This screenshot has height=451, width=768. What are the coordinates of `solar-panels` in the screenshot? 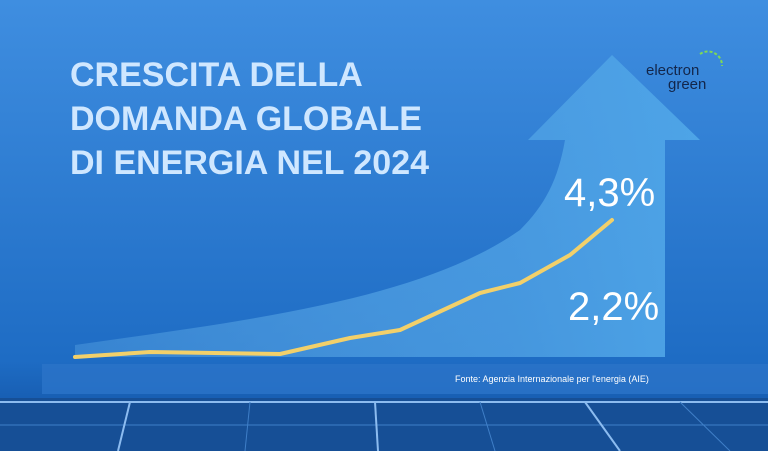 It's located at (384, 424).